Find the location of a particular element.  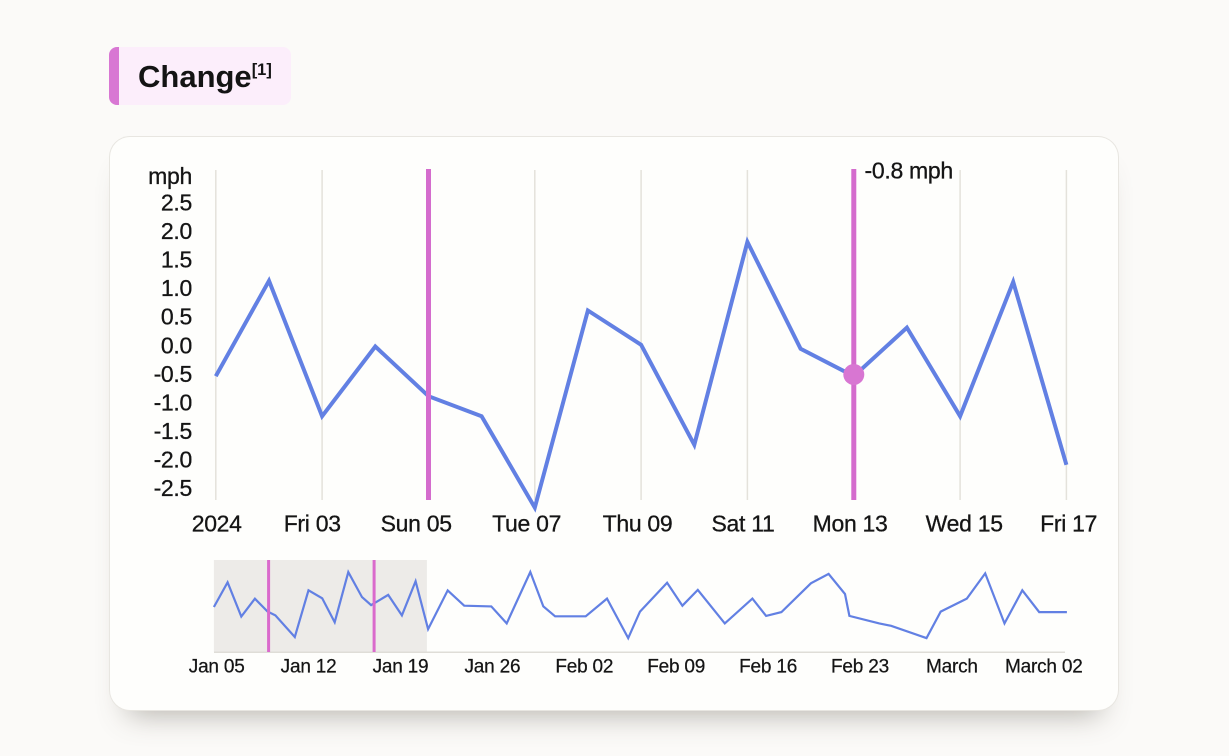

svg-text: Jan 19 is located at coordinates (401, 666).